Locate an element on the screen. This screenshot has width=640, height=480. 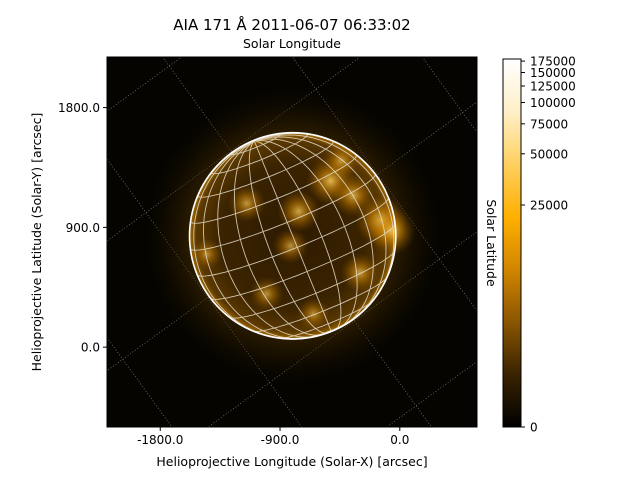
x-tick-label: -1800.0 is located at coordinates (160, 440).